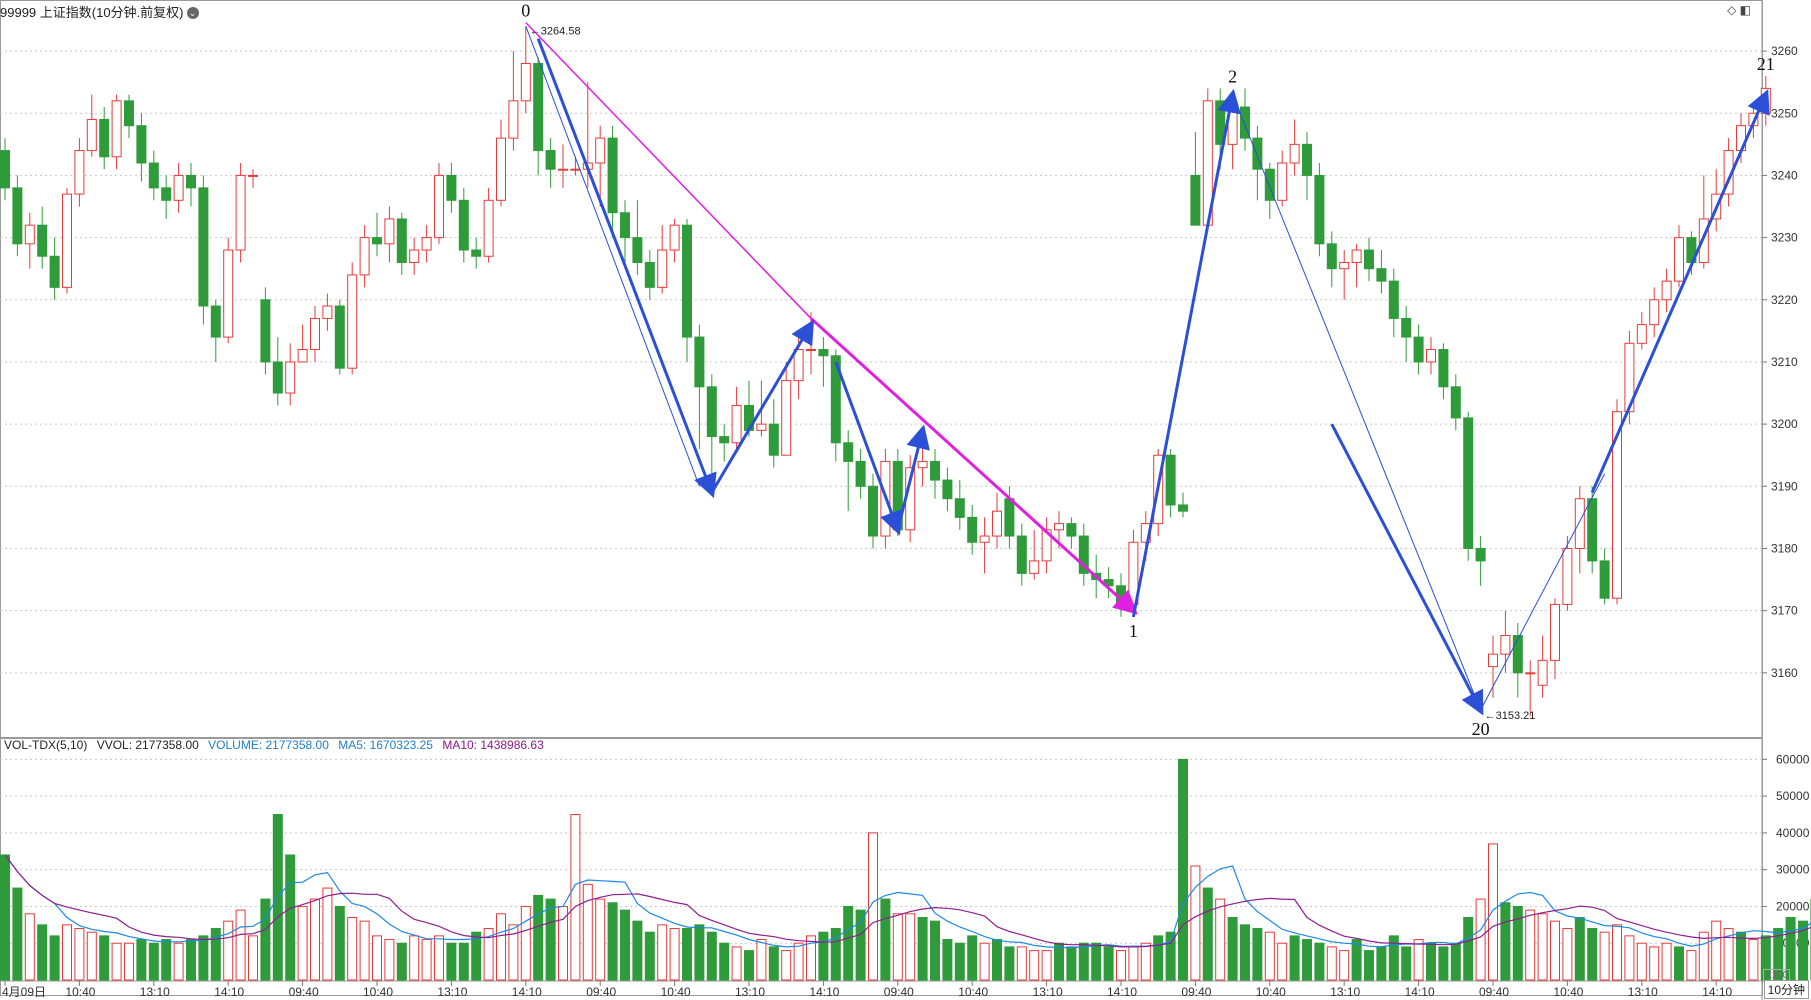 The height and width of the screenshot is (1000, 1811). What do you see at coordinates (99, 11) in the screenshot?
I see `chart-title: 99999 上证指数(10分钟.前复权) ⌄` at bounding box center [99, 11].